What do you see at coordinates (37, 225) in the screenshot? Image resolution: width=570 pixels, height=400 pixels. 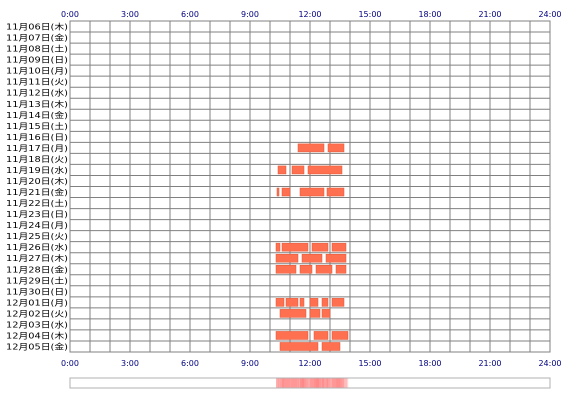 I see `row-label: 11月24日(月)` at bounding box center [37, 225].